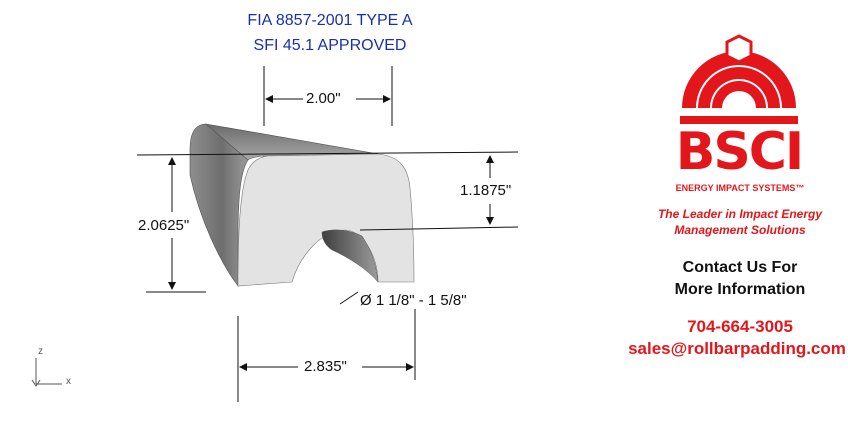 This screenshot has height=422, width=848. Describe the element at coordinates (740, 188) in the screenshot. I see `brand-tagline: ENERGY IMPACT SYSTEMS™` at that location.